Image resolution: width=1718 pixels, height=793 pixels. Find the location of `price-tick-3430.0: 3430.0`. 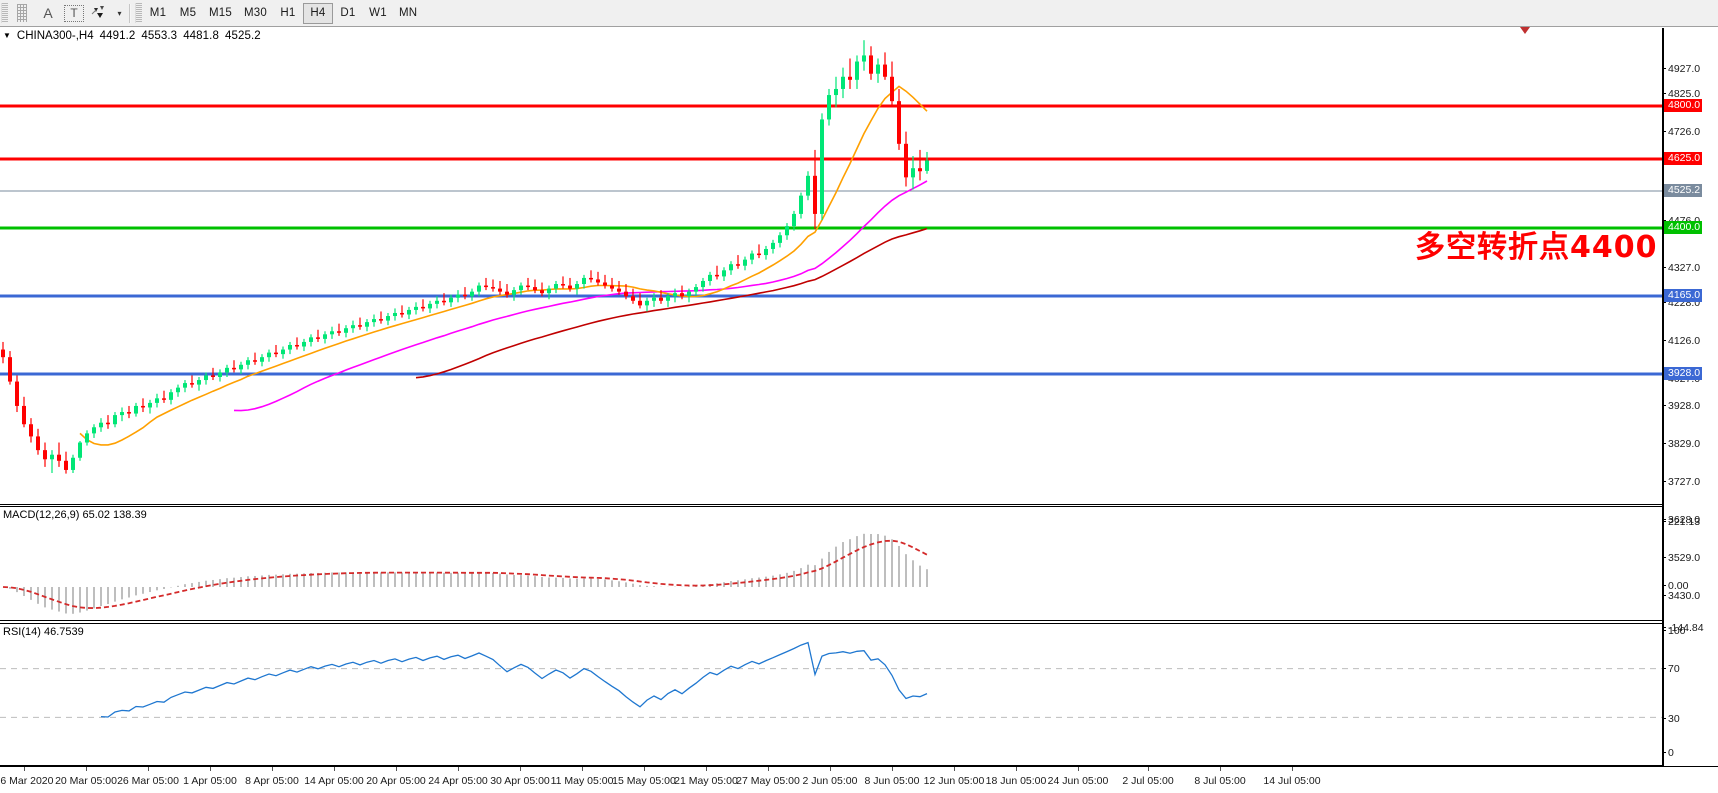

price-tick-3430.0: 3430.0 is located at coordinates (1681, 596).